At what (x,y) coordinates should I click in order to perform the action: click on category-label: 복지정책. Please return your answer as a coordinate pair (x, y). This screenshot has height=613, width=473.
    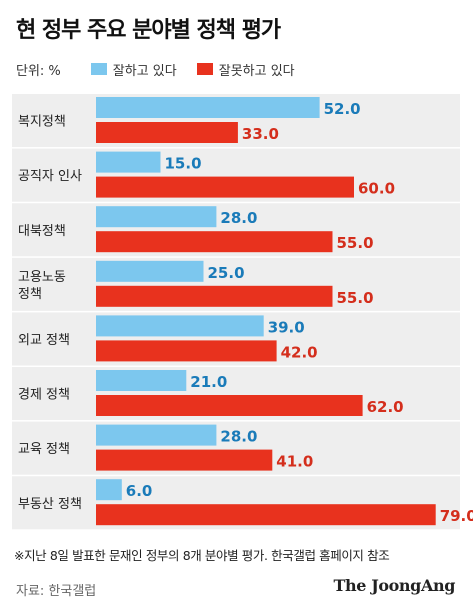
    Looking at the image, I should click on (42, 122).